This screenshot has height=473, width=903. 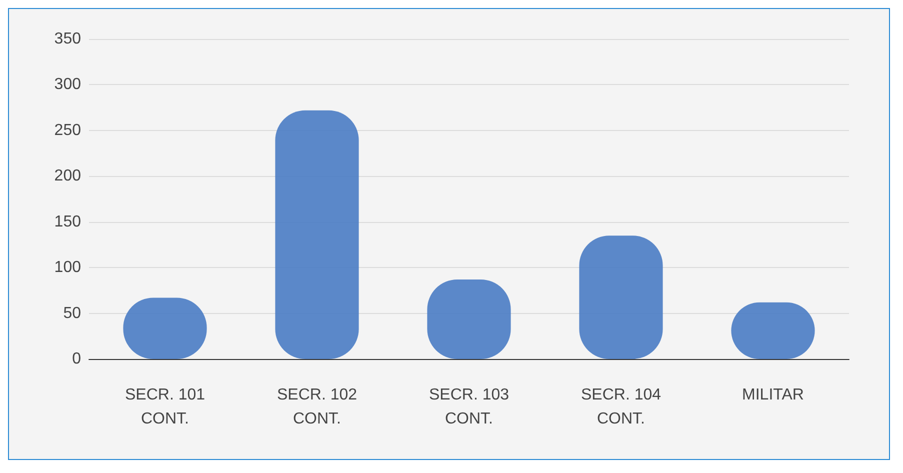 What do you see at coordinates (68, 221) in the screenshot?
I see `y-tick-label: 150` at bounding box center [68, 221].